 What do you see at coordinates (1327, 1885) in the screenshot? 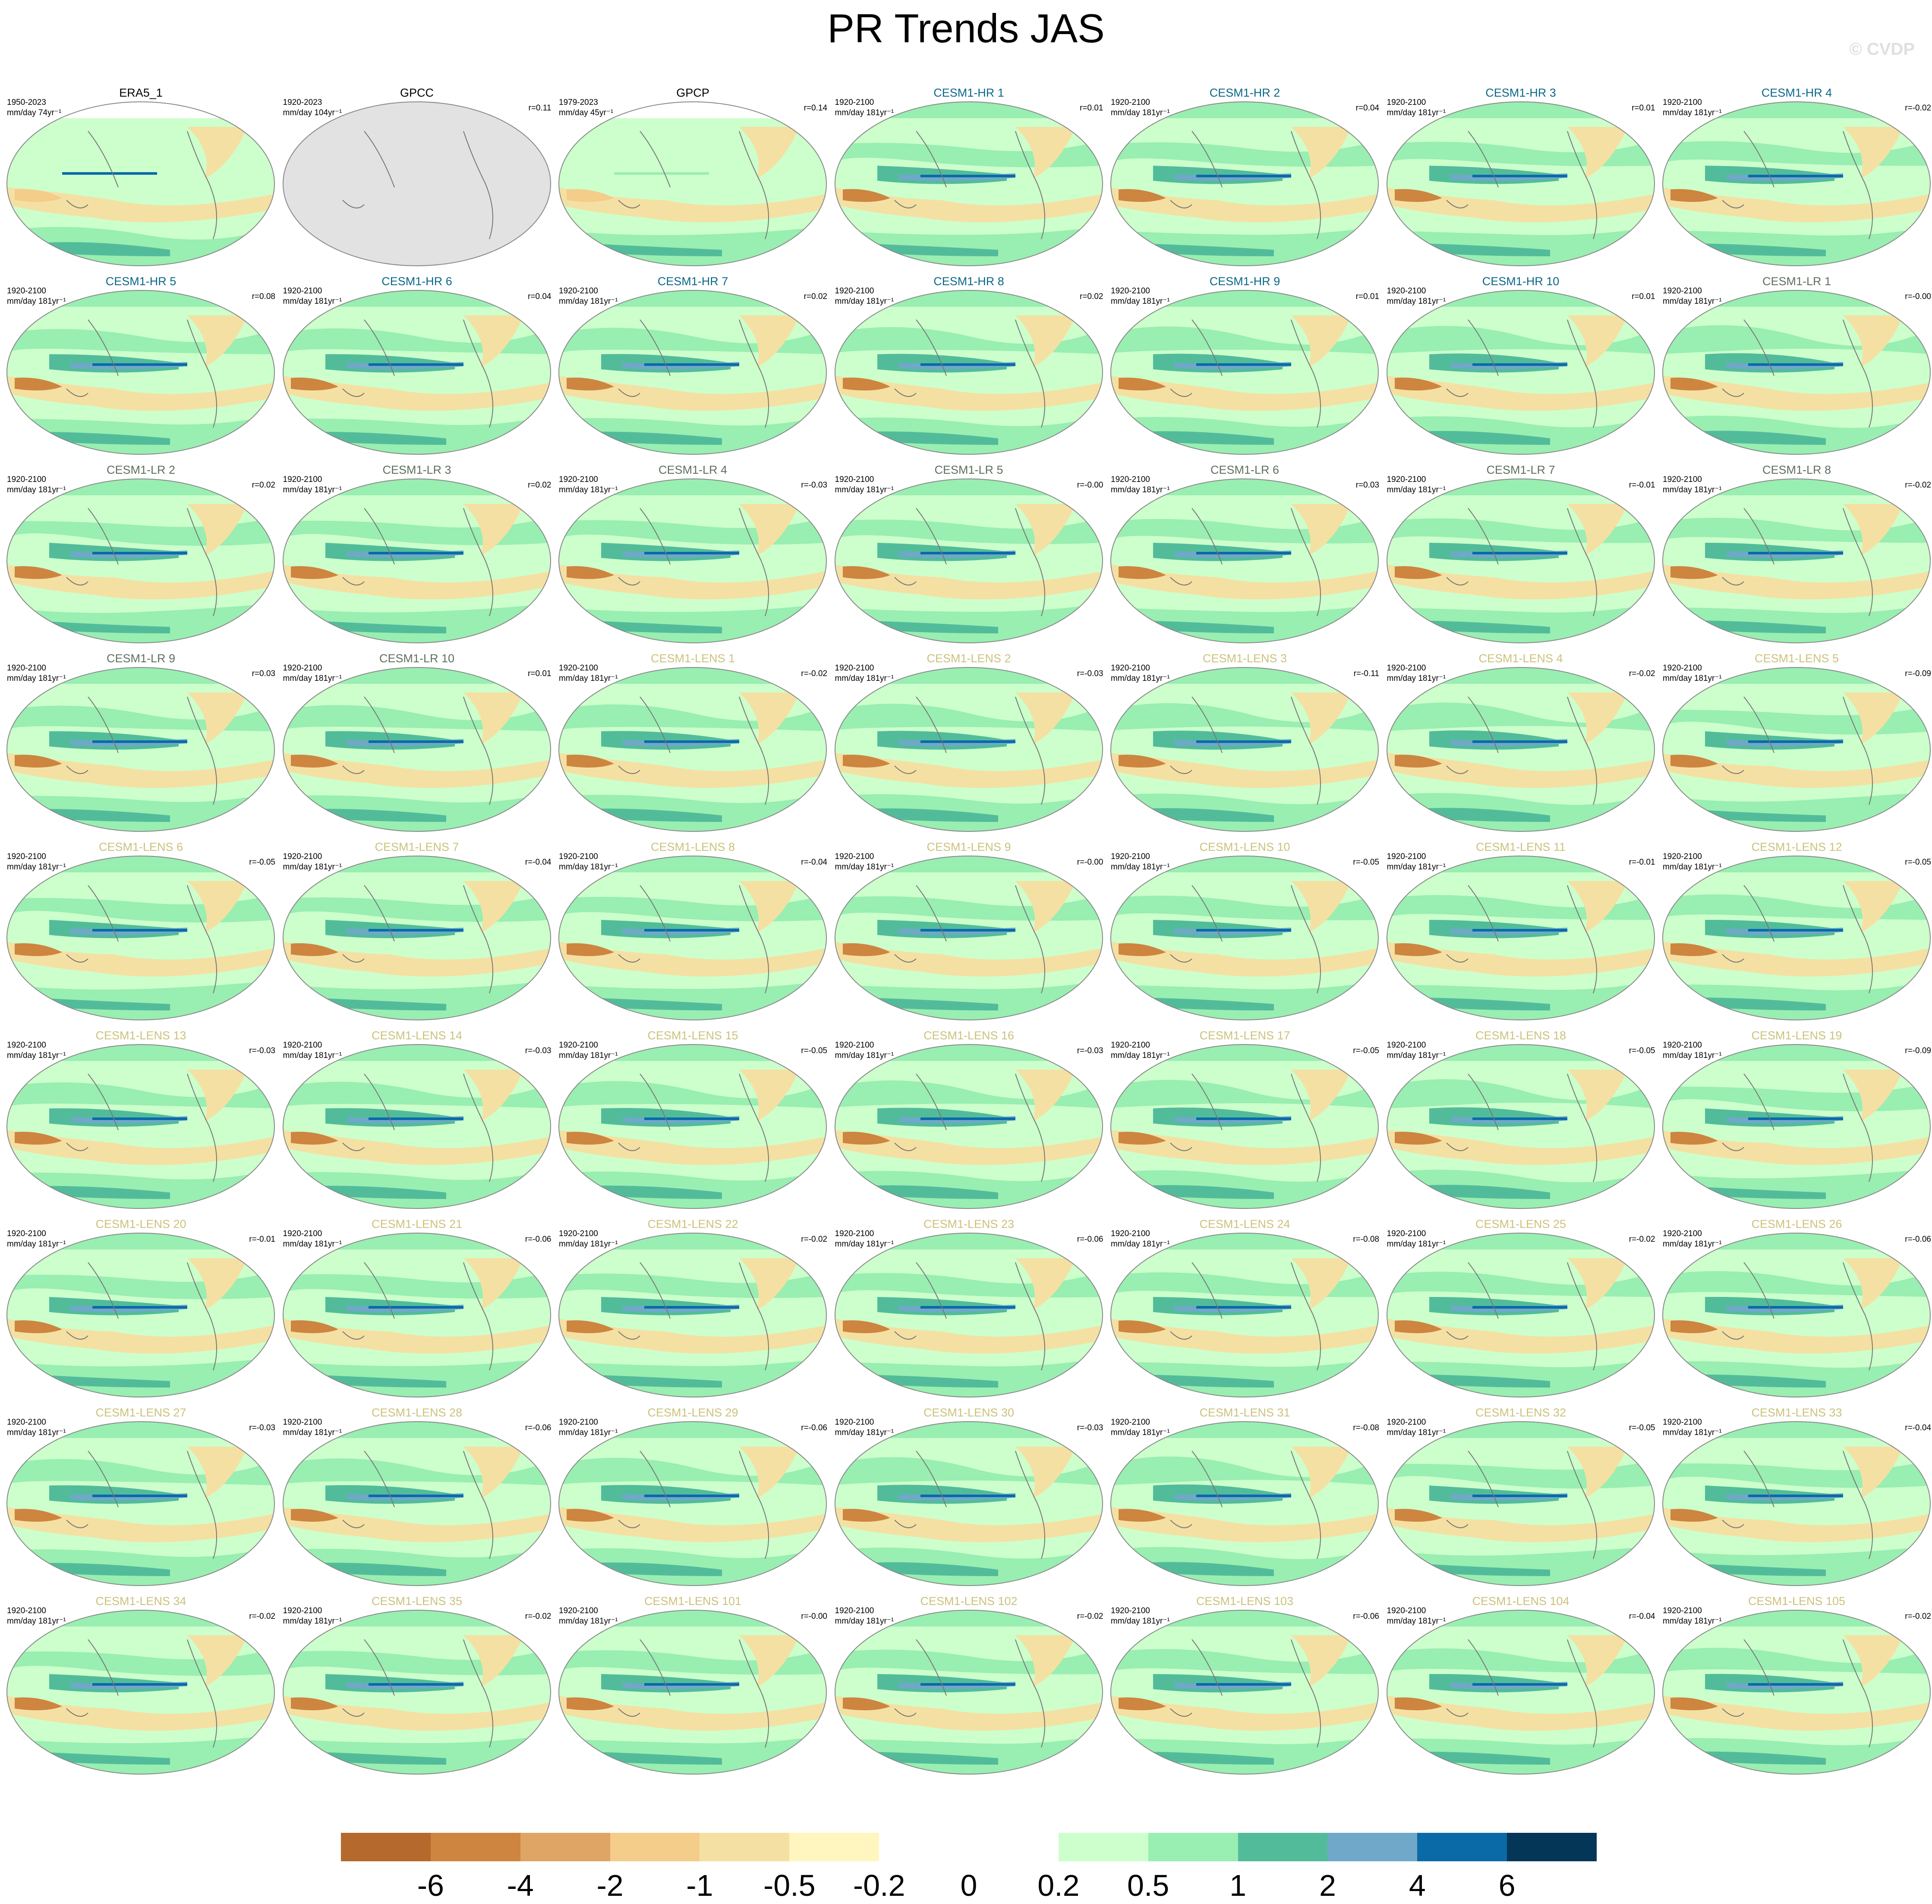
I see `colorbar-tick-label: 2` at bounding box center [1327, 1885].